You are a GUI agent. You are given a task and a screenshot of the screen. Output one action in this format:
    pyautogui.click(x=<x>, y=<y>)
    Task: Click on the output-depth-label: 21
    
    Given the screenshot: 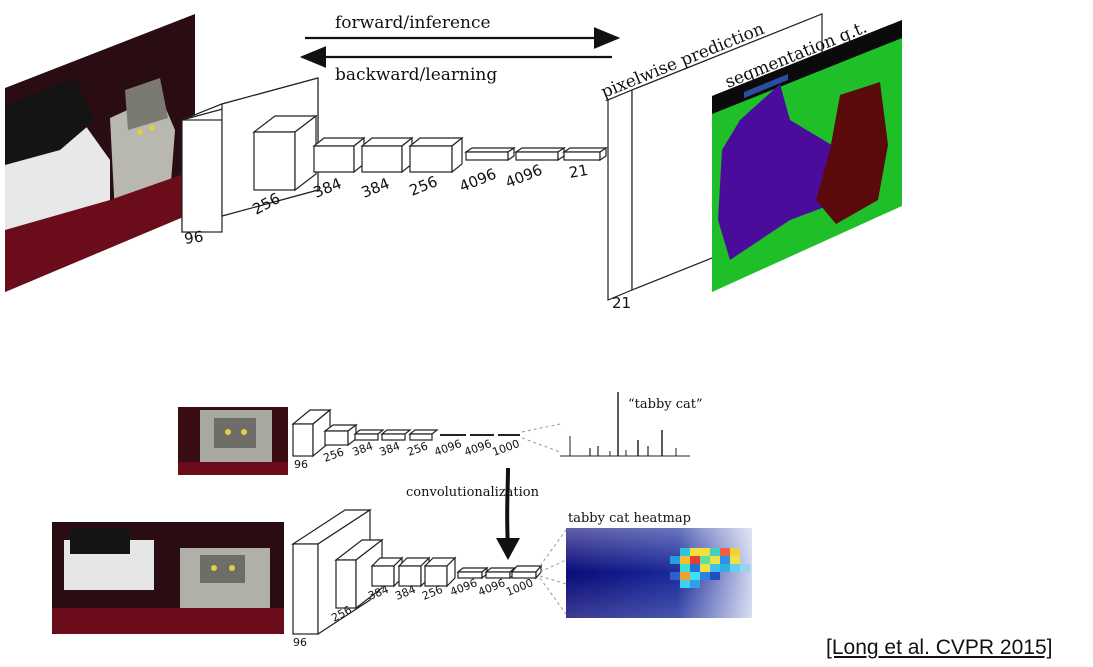 What is the action you would take?
    pyautogui.click(x=621, y=303)
    